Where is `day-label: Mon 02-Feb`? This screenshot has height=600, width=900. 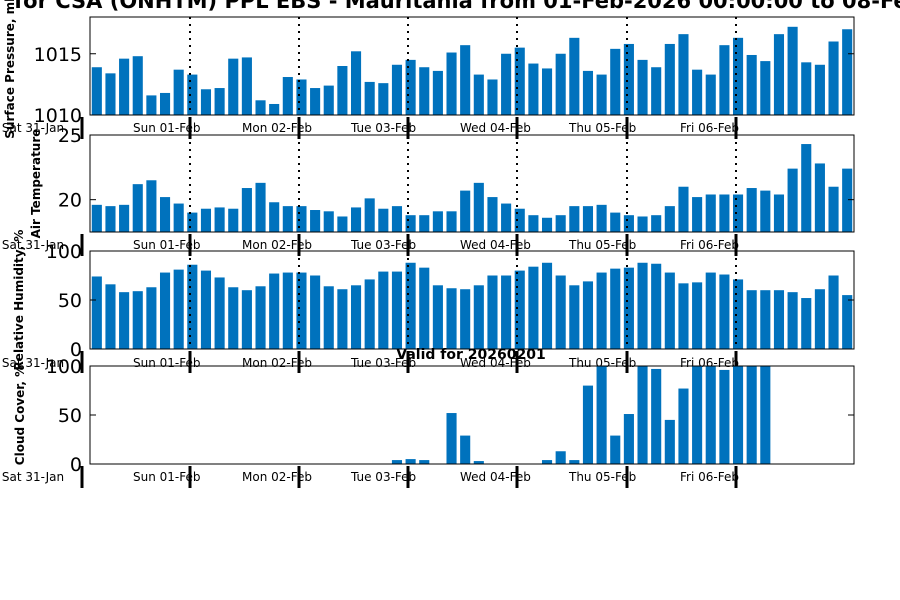
day-label: Mon 02-Feb is located at coordinates (277, 477).